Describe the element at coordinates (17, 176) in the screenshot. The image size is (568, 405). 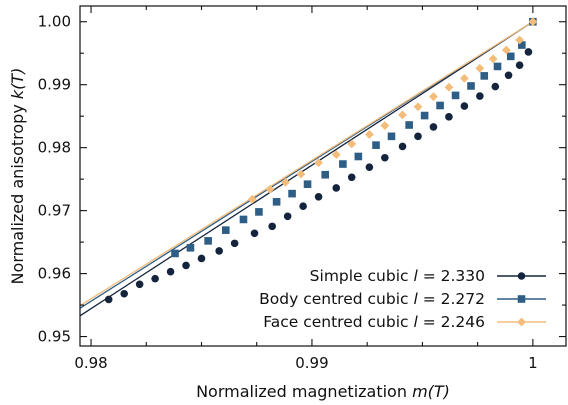
I see `y-axis-label: Normalized anisotropy k(T)` at that location.